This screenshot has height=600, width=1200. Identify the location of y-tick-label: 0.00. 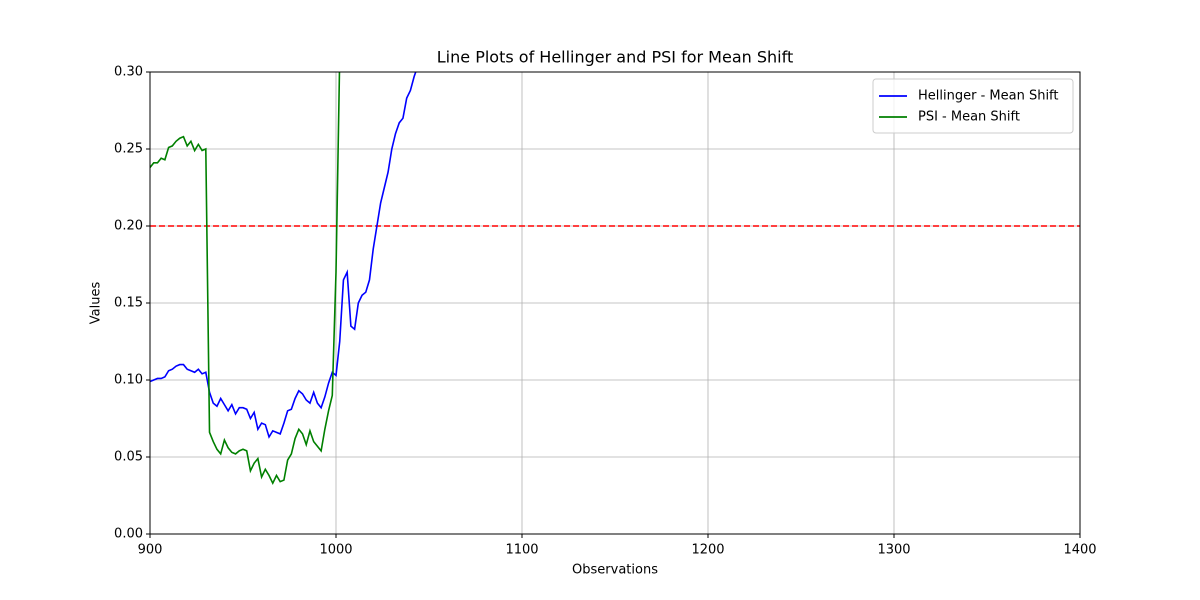
(128, 534).